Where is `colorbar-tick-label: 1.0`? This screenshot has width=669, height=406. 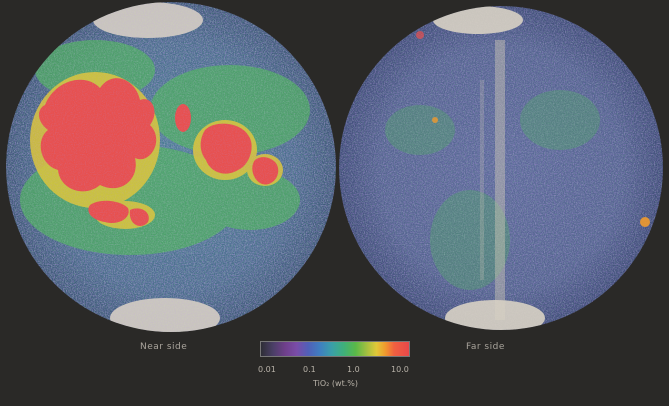
colorbar-tick-label: 1.0 is located at coordinates (353, 369).